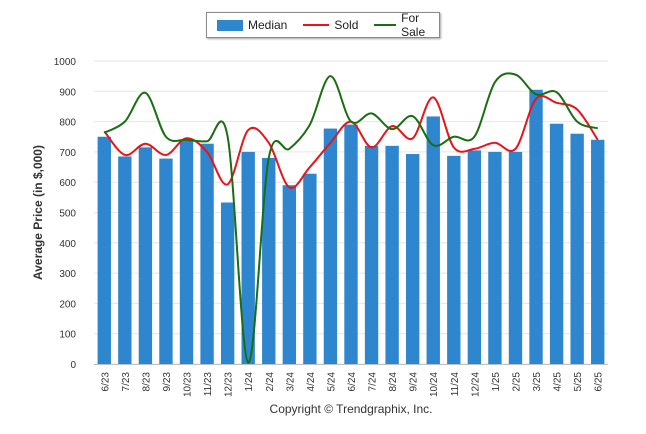  I want to click on x-tick-label: 11/23, so click(208, 384).